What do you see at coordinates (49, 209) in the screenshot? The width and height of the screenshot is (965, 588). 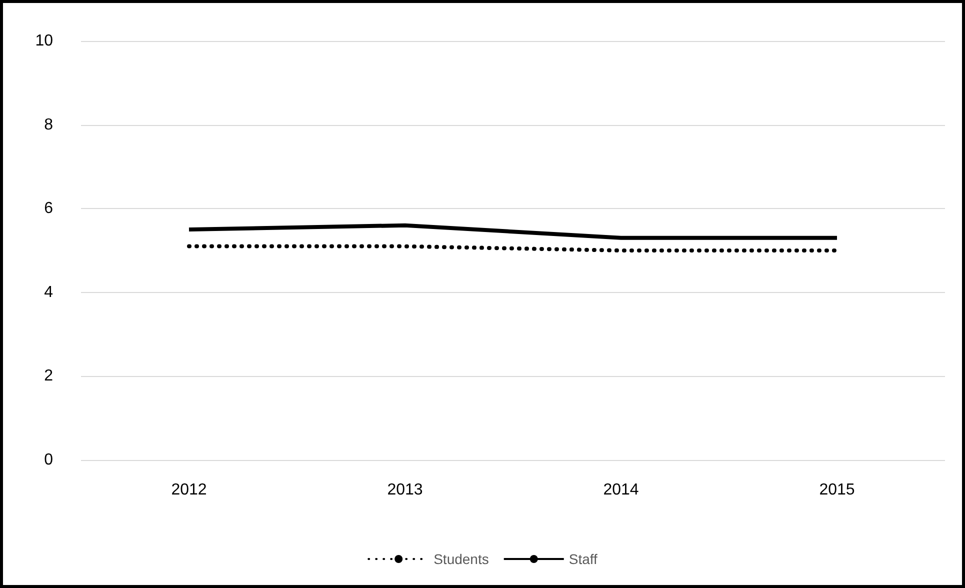 I see `y-tick-label: 6` at bounding box center [49, 209].